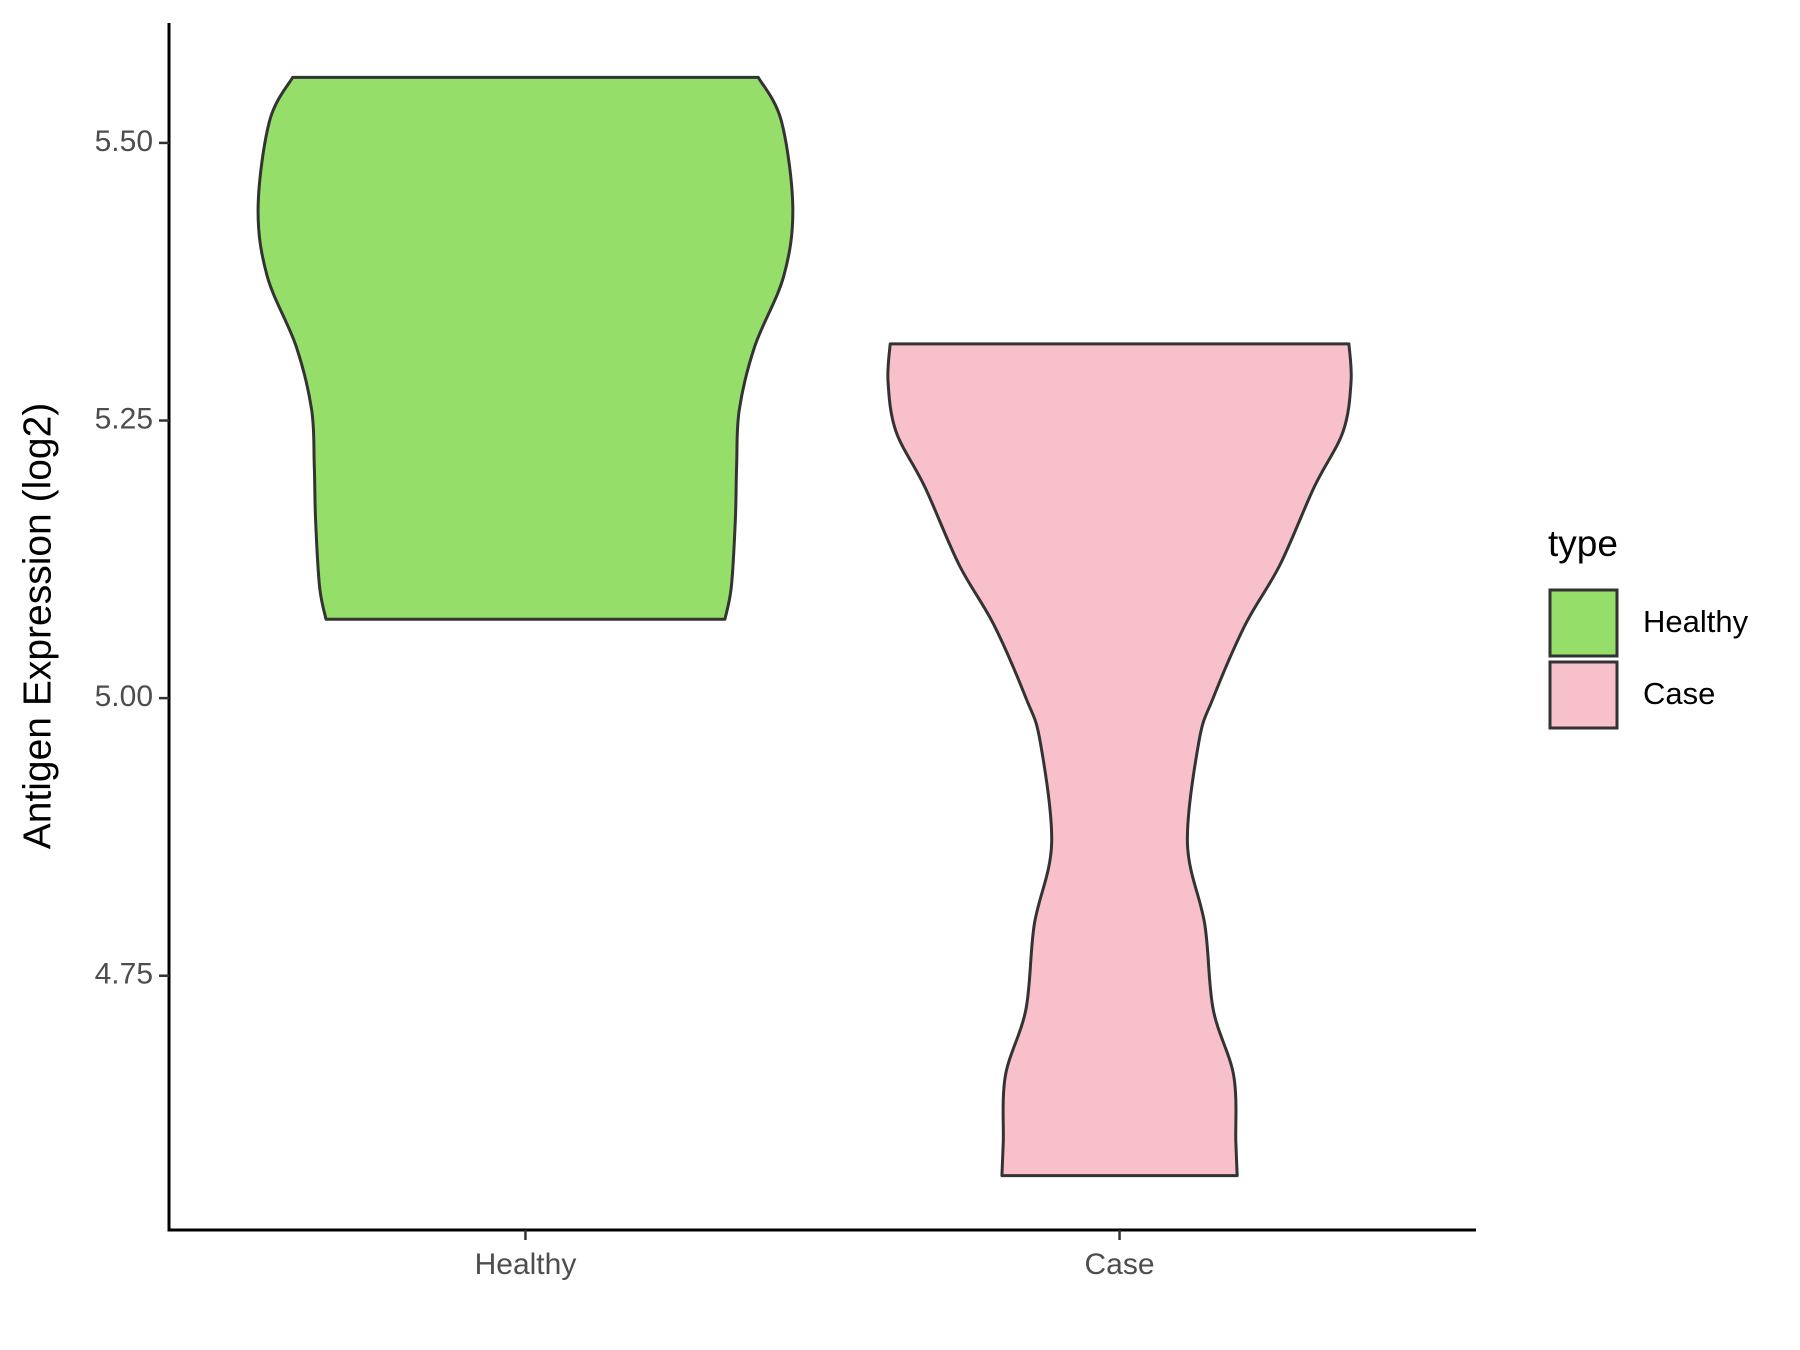  Describe the element at coordinates (124, 418) in the screenshot. I see `y-tick-label: 5.25` at that location.